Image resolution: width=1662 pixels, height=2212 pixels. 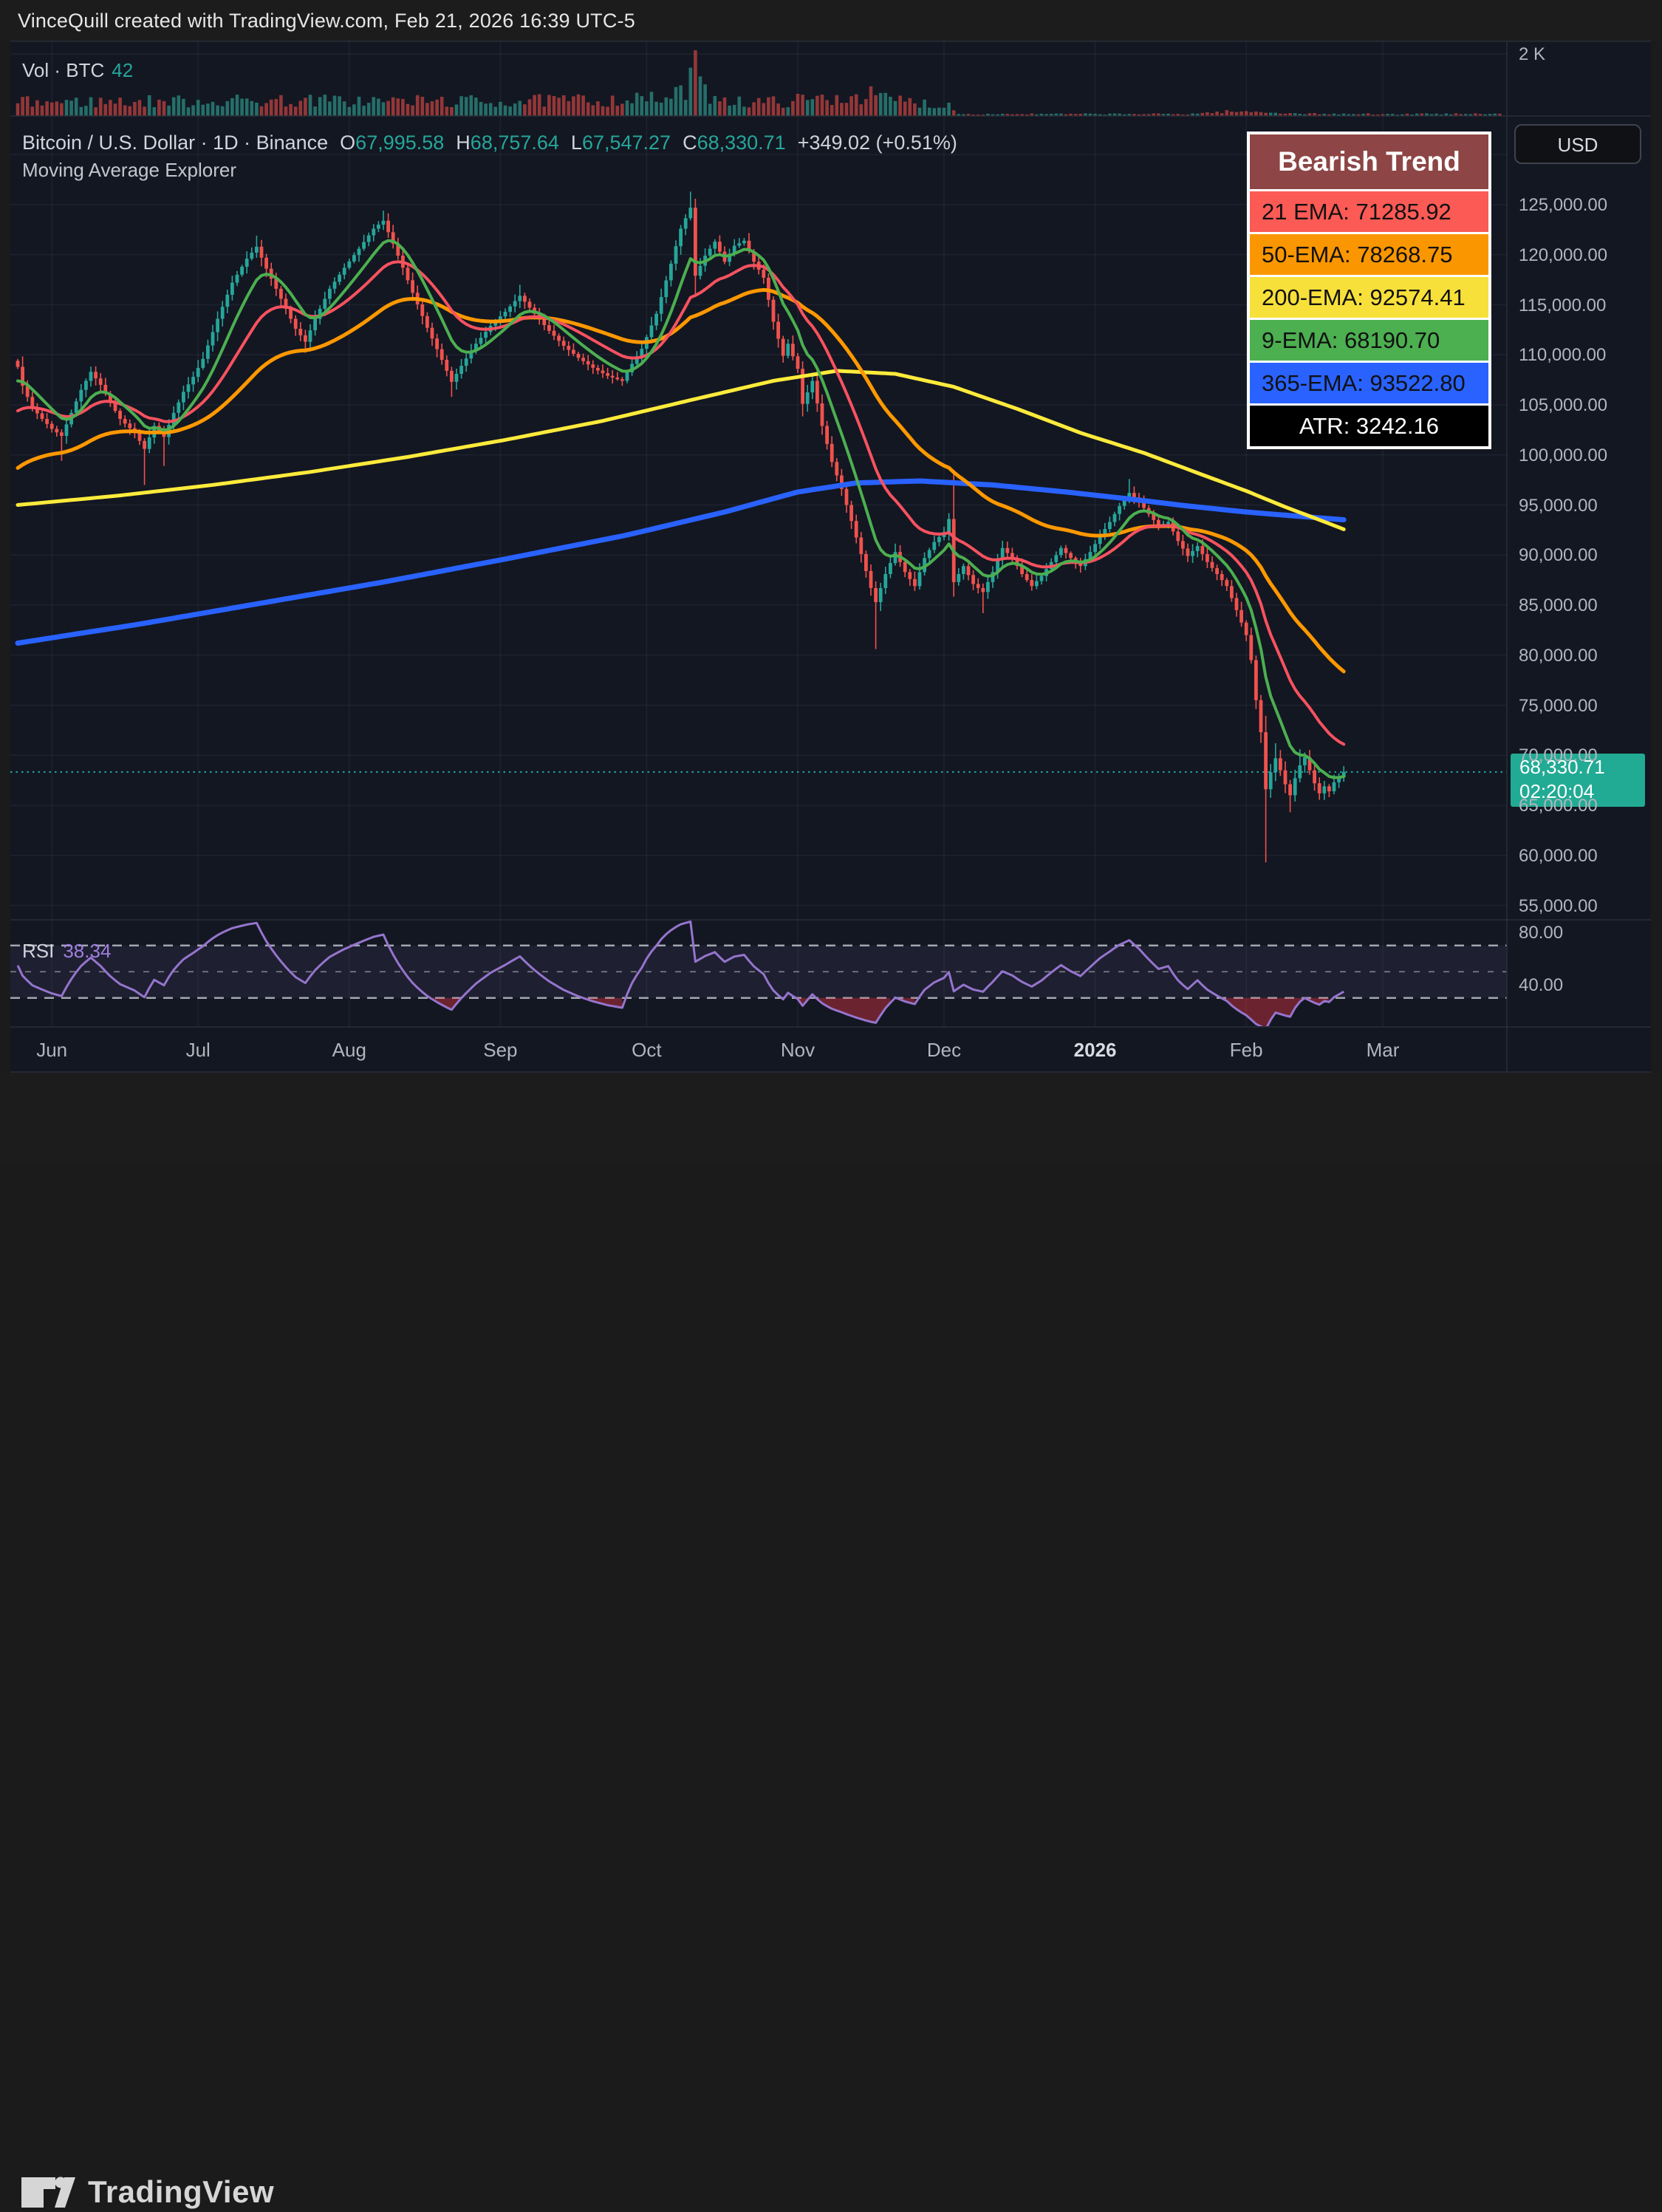 I want to click on price-tick-120000: 120,000.00, so click(x=1563, y=255).